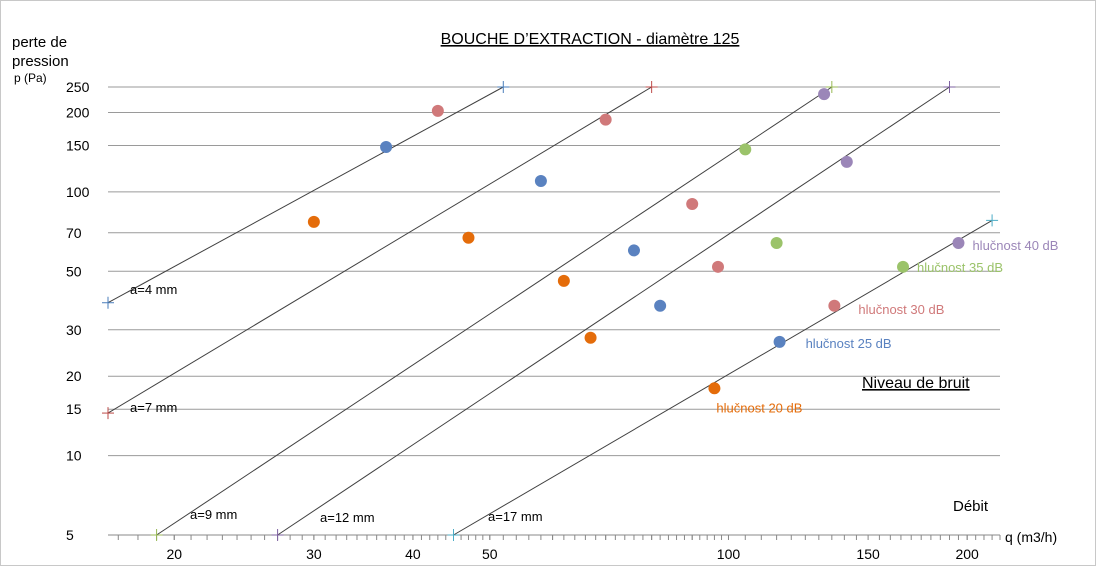 This screenshot has width=1096, height=566. What do you see at coordinates (971, 506) in the screenshot?
I see `x-axis-caption: Débit` at bounding box center [971, 506].